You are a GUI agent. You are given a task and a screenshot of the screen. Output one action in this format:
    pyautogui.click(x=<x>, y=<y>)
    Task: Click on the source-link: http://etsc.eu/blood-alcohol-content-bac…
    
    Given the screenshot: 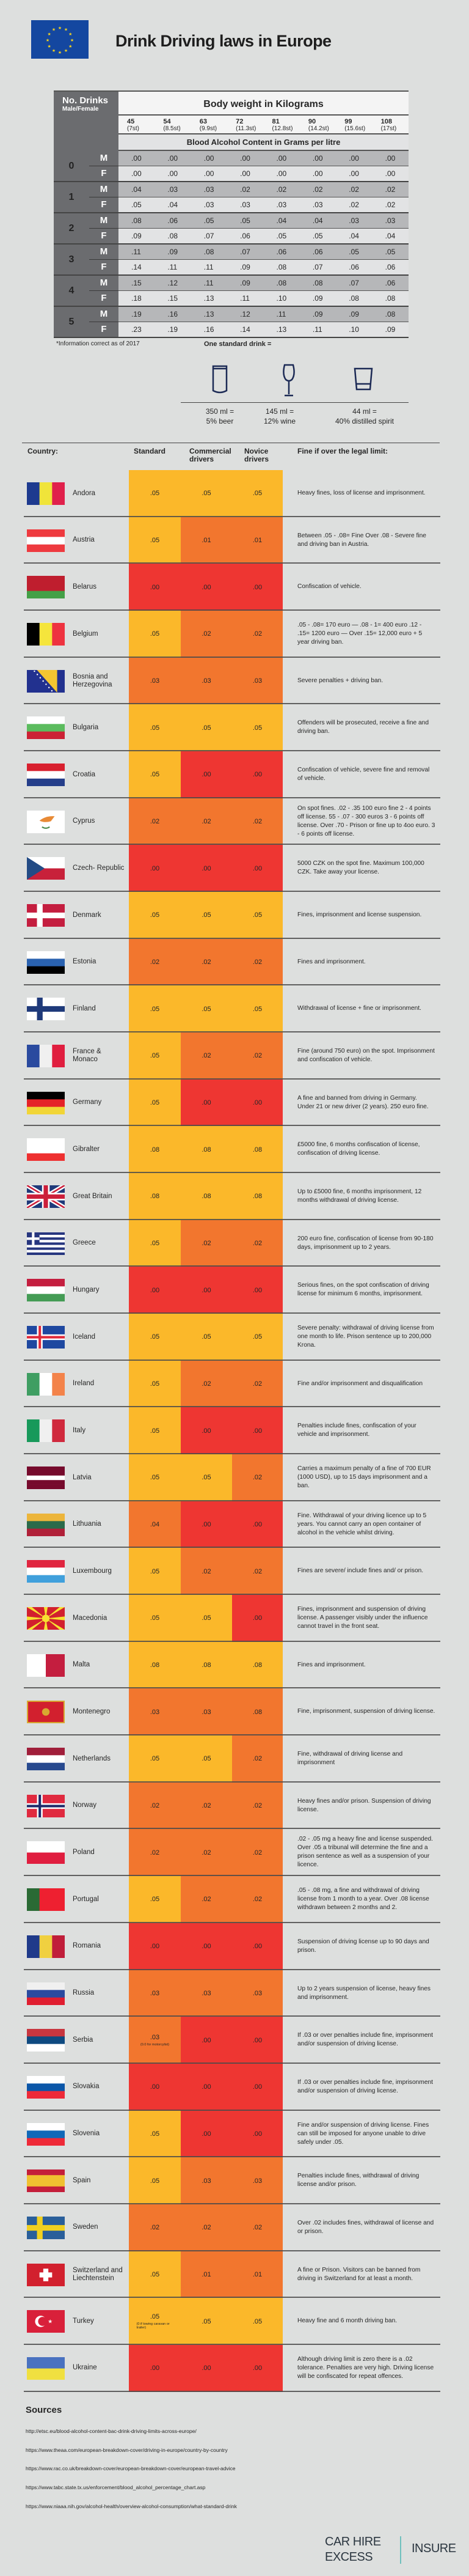 What is the action you would take?
    pyautogui.click(x=111, y=2431)
    